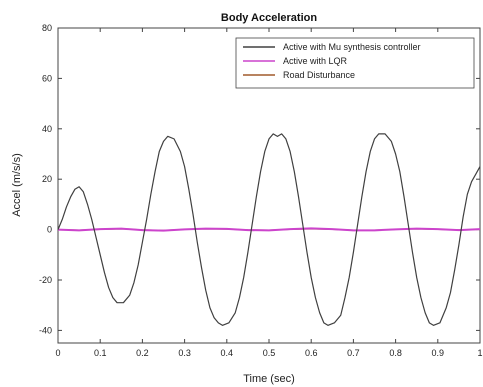 This screenshot has height=387, width=483. I want to click on x-tick-label: 0, so click(57, 353).